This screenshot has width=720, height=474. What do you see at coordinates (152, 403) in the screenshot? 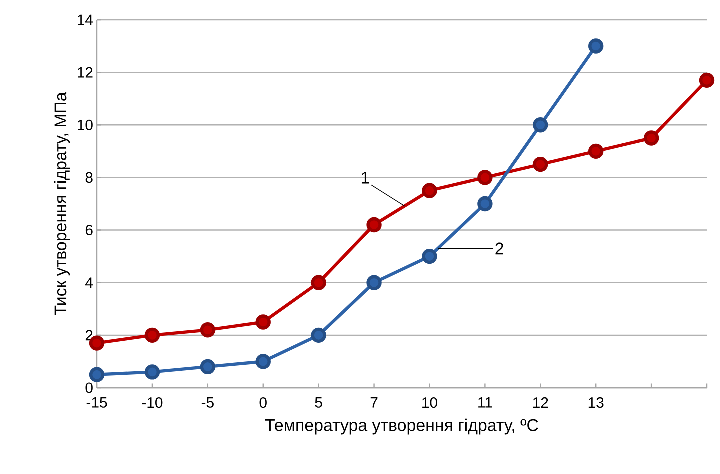
I see `x-tick-label: -10` at bounding box center [152, 403].